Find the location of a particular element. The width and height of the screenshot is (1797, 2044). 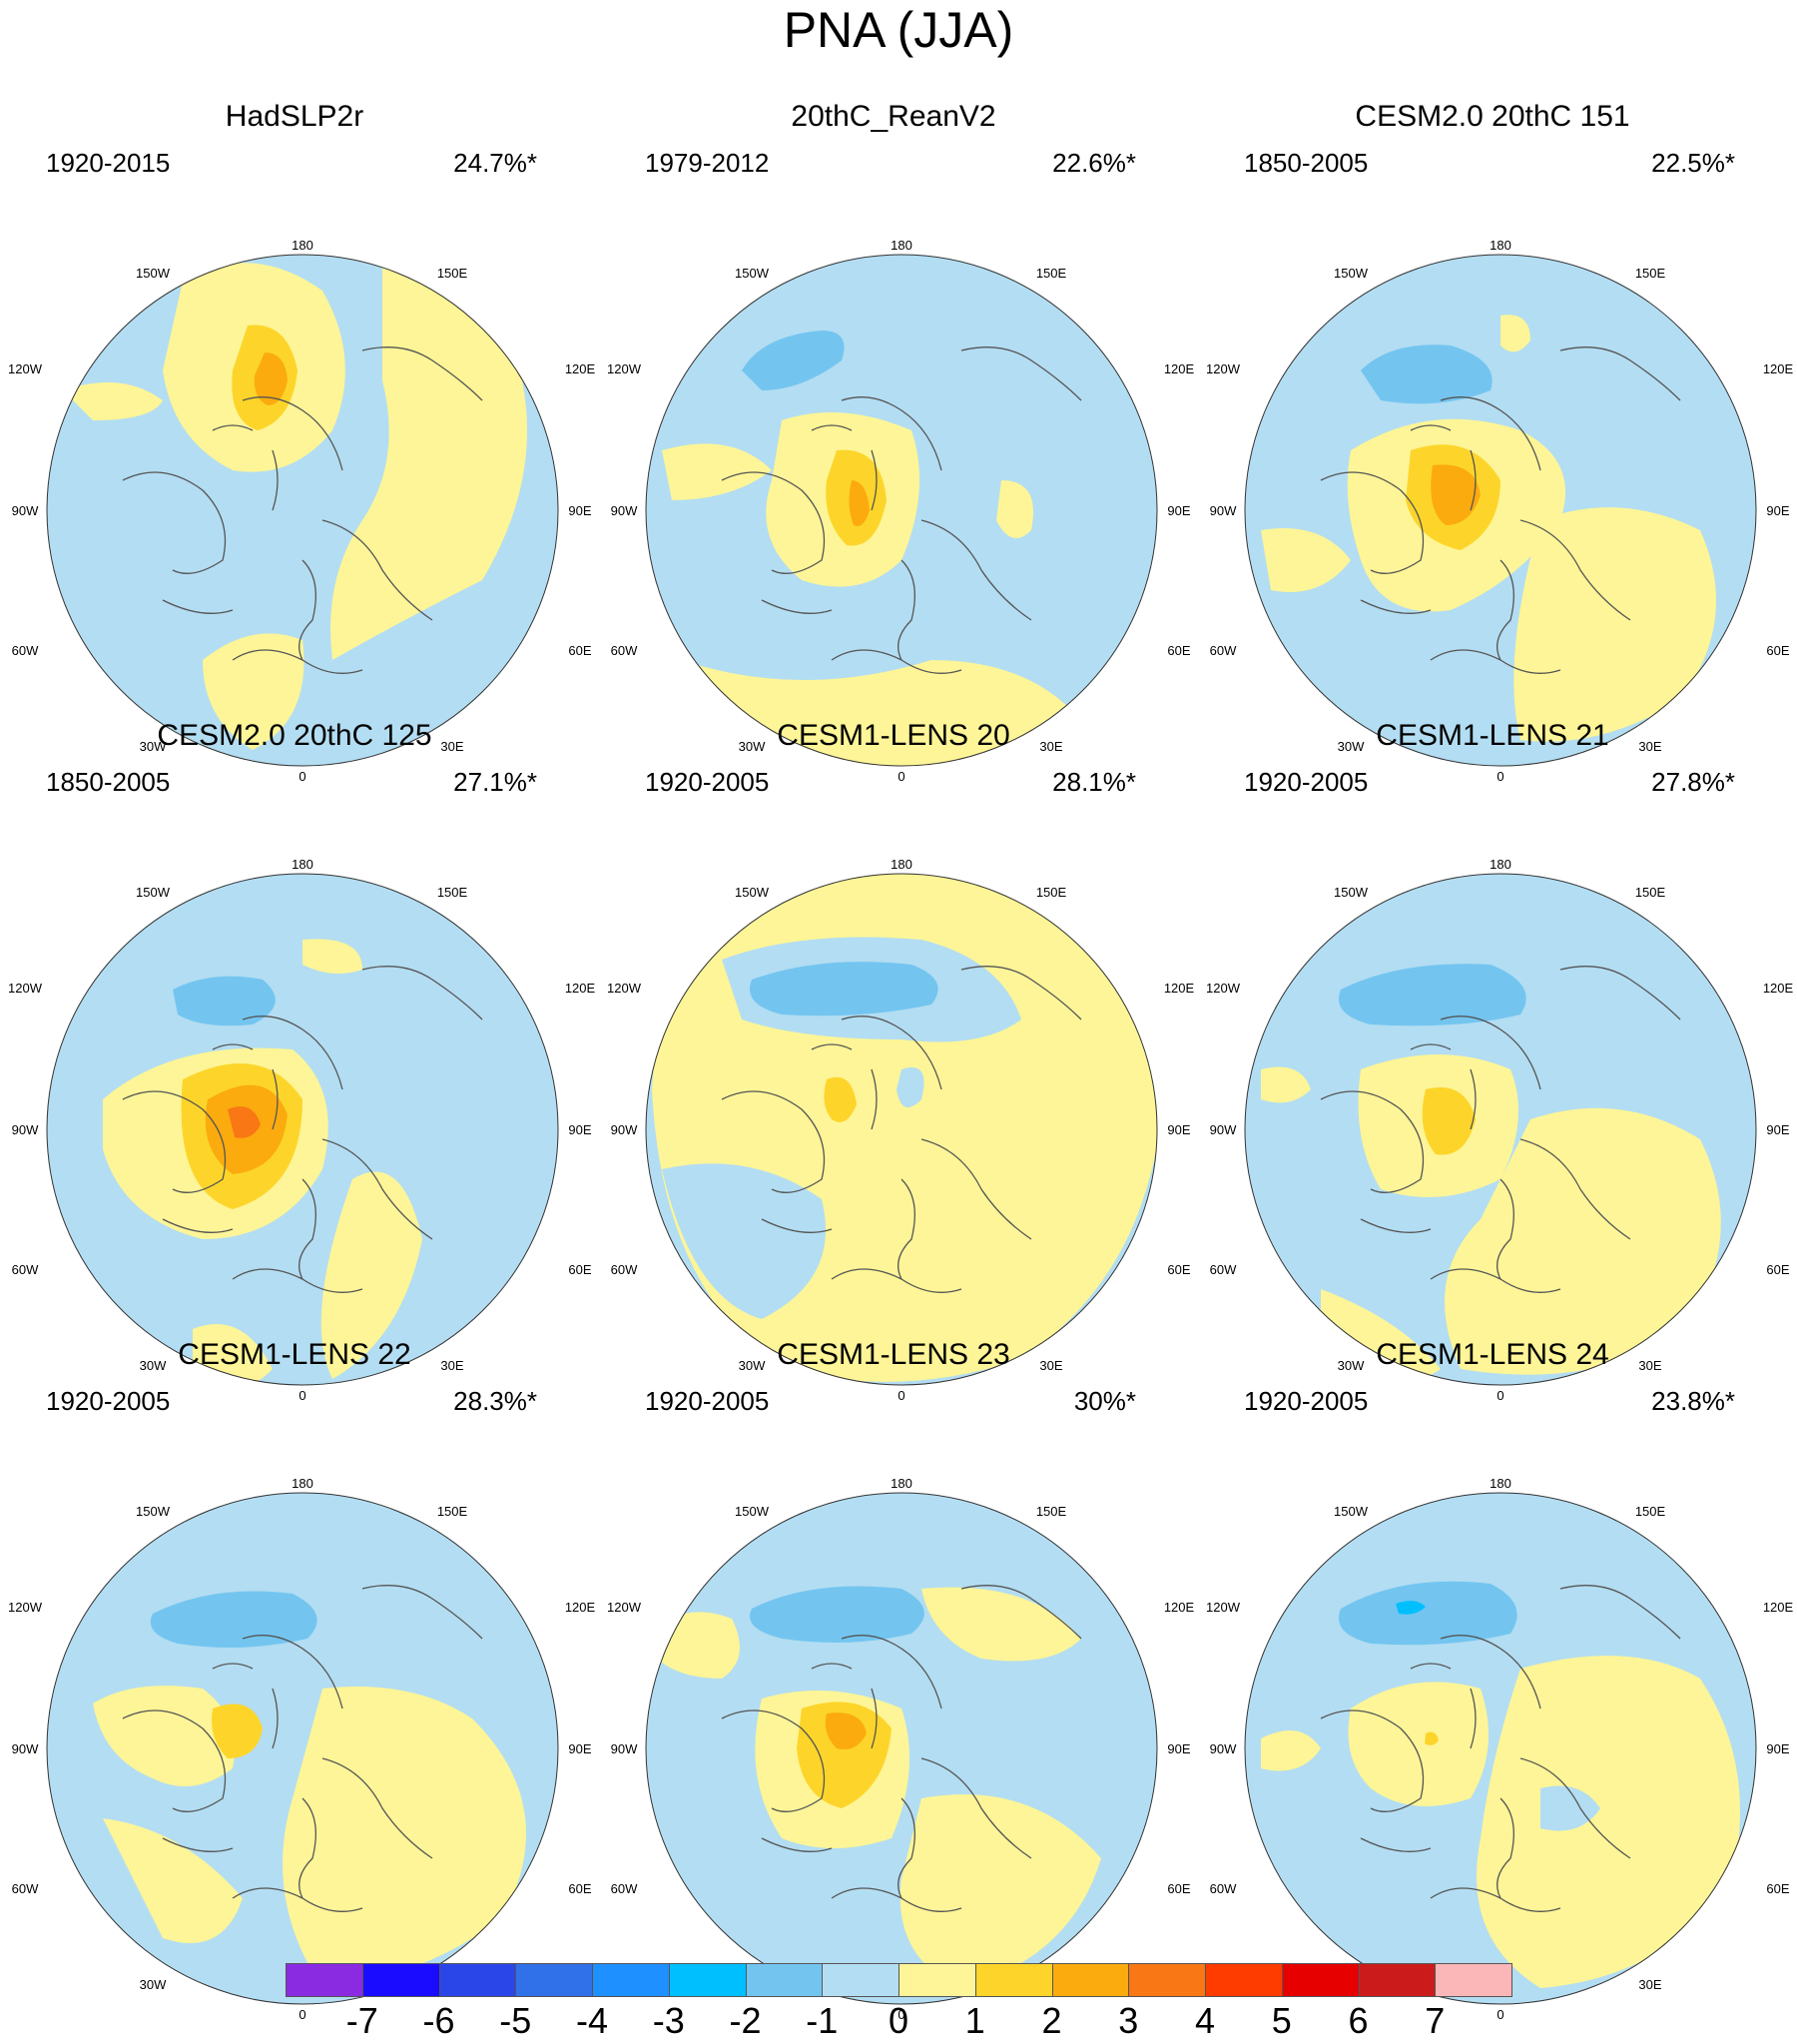

colorbar-tick-label: -5 is located at coordinates (515, 2020).